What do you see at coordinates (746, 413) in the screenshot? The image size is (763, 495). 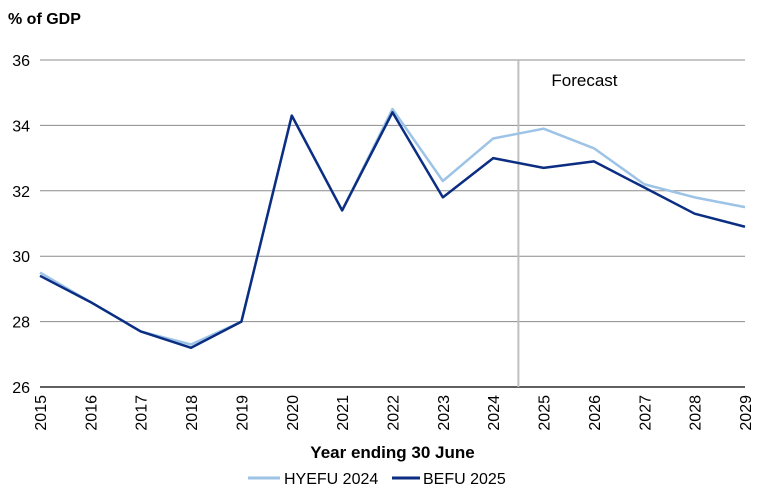 I see `x-tick-label: 2029` at bounding box center [746, 413].